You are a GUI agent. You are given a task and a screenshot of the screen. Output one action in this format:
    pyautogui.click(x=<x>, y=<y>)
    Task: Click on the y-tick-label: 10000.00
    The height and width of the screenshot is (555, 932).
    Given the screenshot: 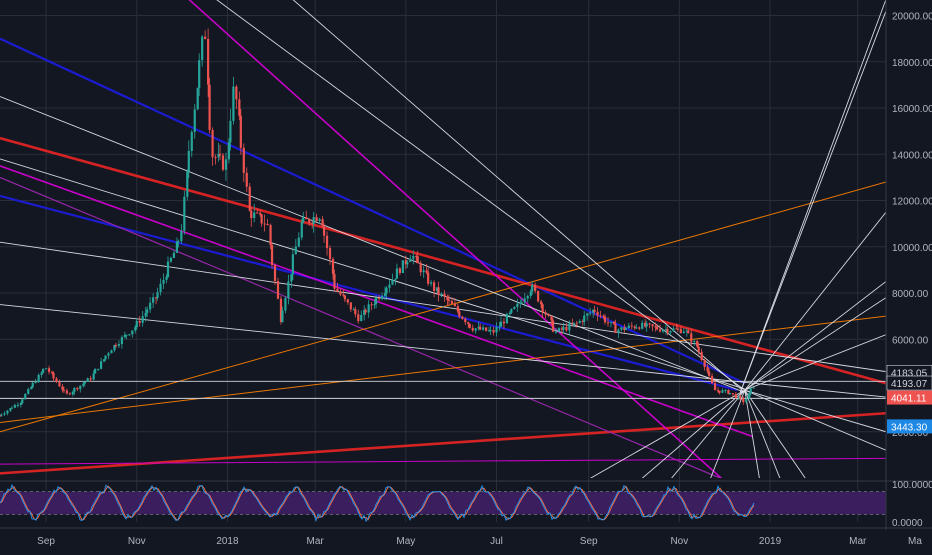 What is the action you would take?
    pyautogui.click(x=912, y=248)
    